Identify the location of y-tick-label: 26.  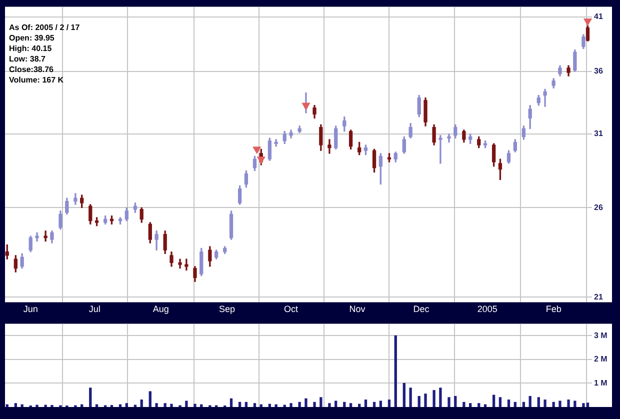
(599, 207).